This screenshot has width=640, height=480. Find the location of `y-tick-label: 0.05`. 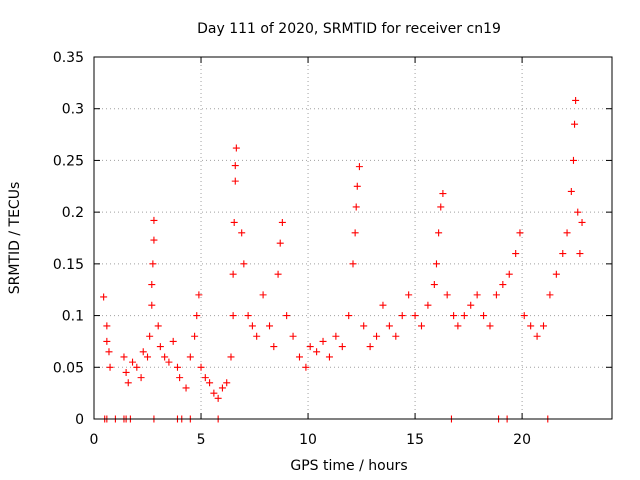

y-tick-label: 0.05 is located at coordinates (68, 368).